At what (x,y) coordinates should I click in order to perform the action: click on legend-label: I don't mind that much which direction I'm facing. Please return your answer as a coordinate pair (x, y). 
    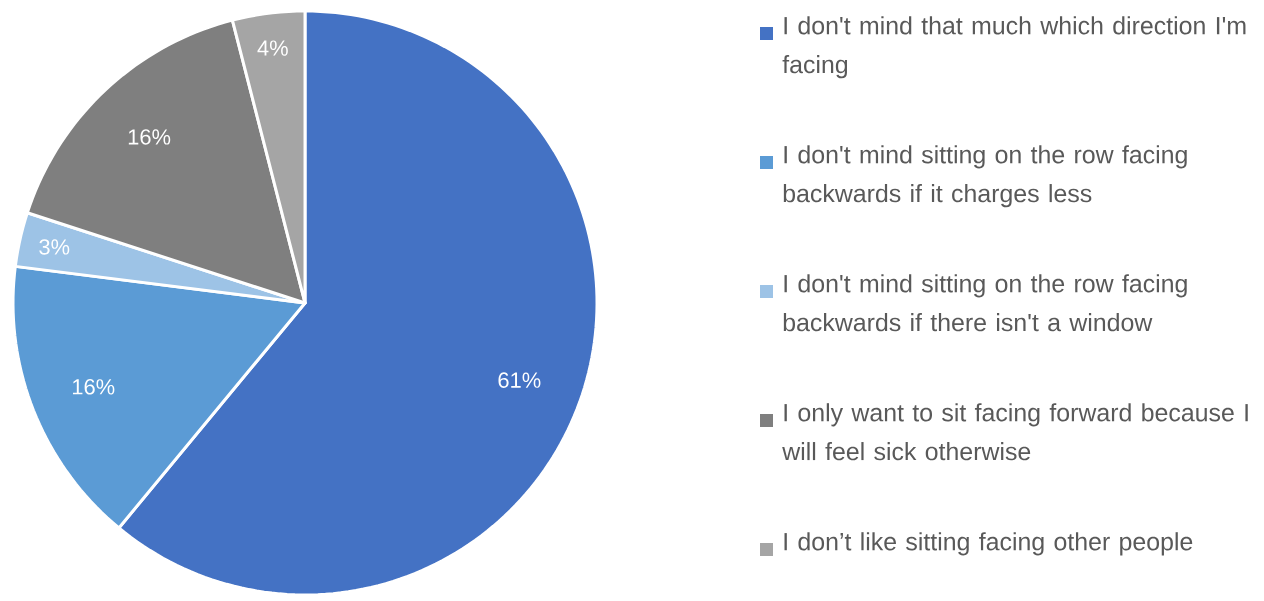
    Looking at the image, I should click on (1014, 47).